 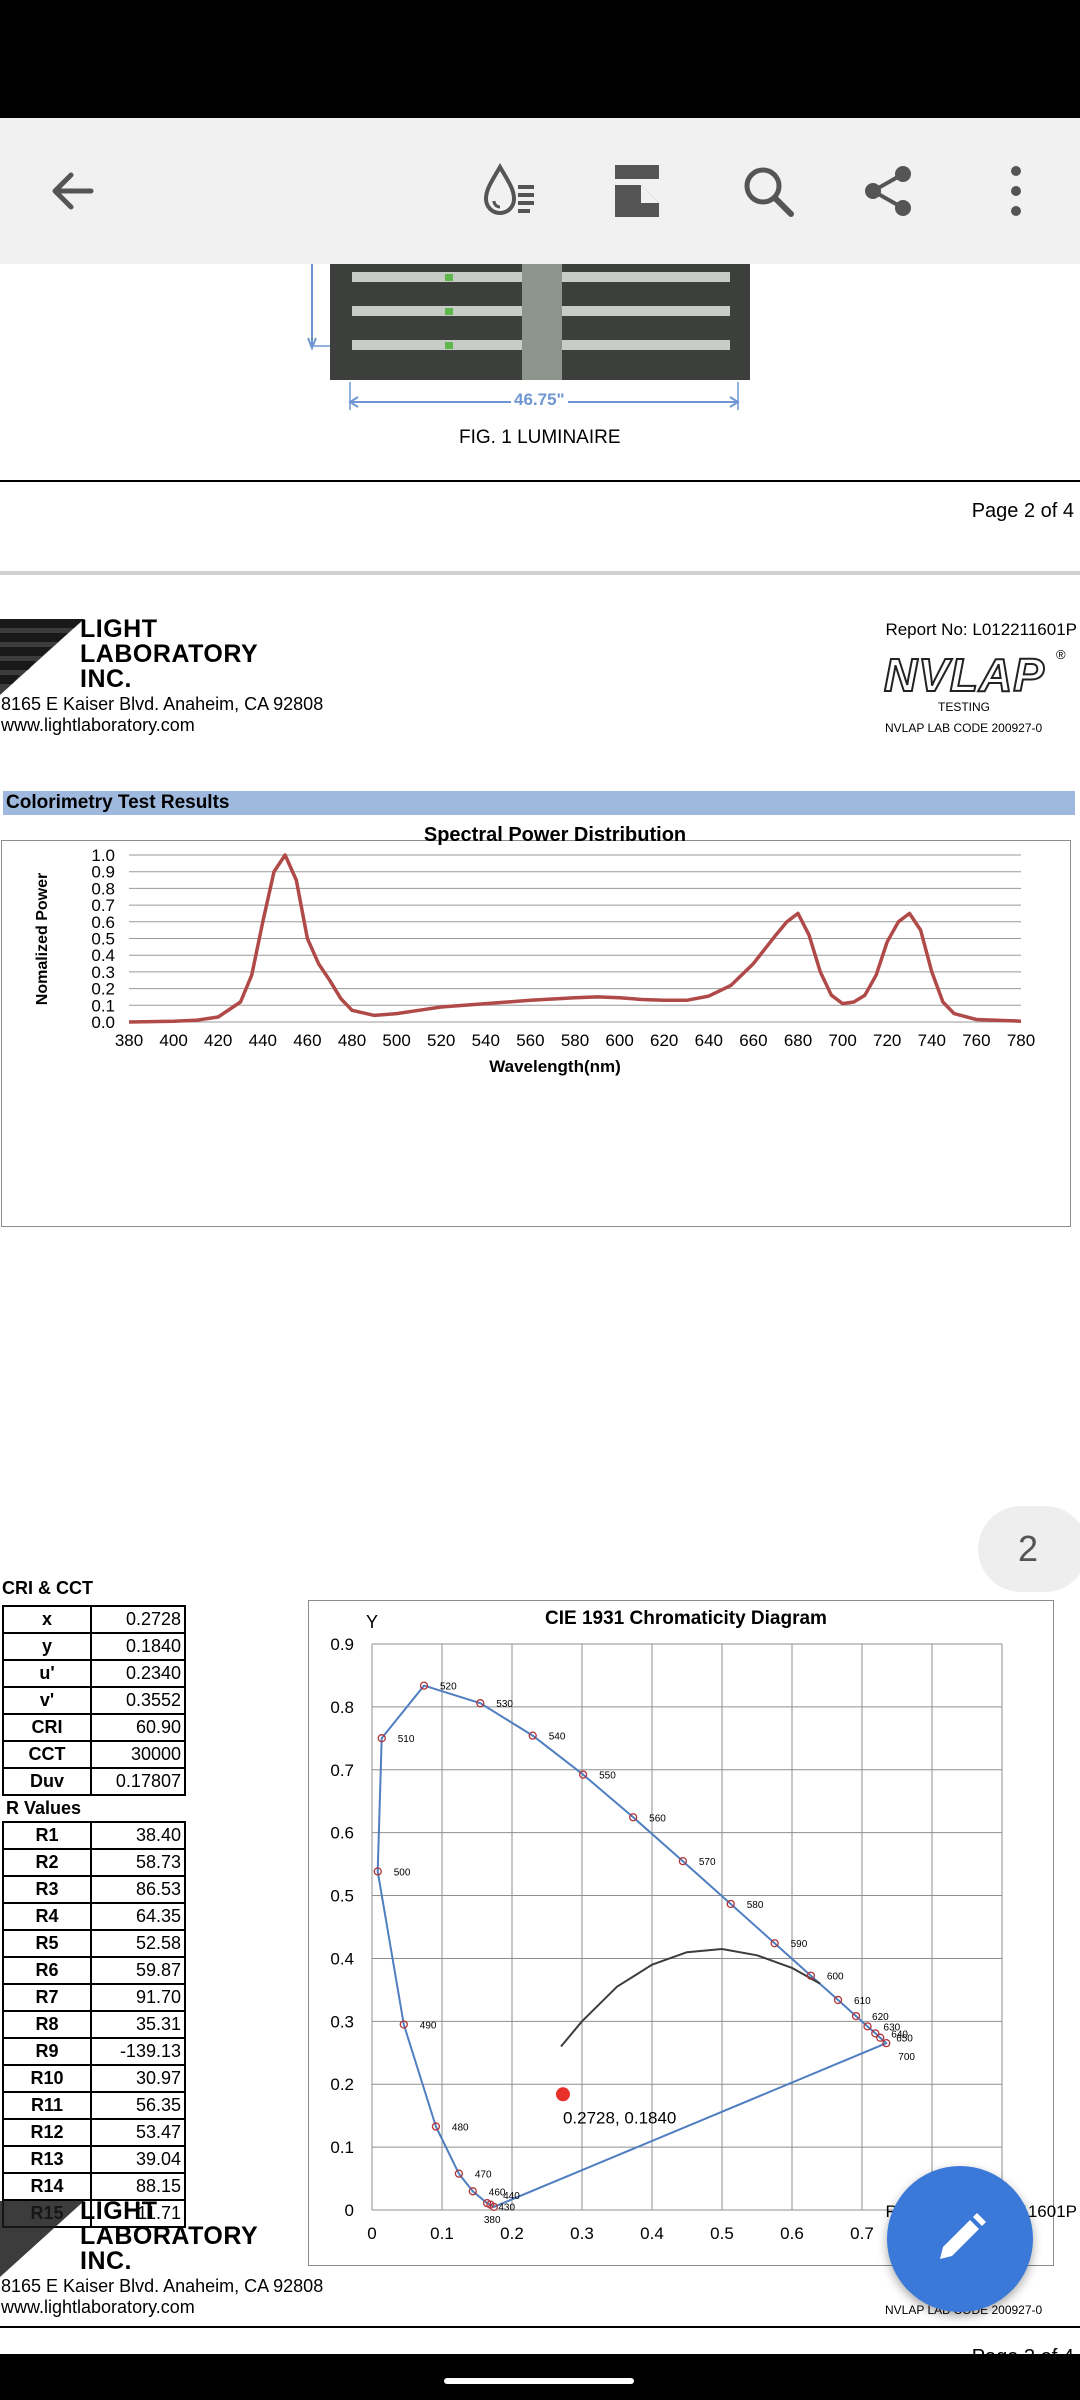 What do you see at coordinates (540, 573) in the screenshot?
I see `page-gap` at bounding box center [540, 573].